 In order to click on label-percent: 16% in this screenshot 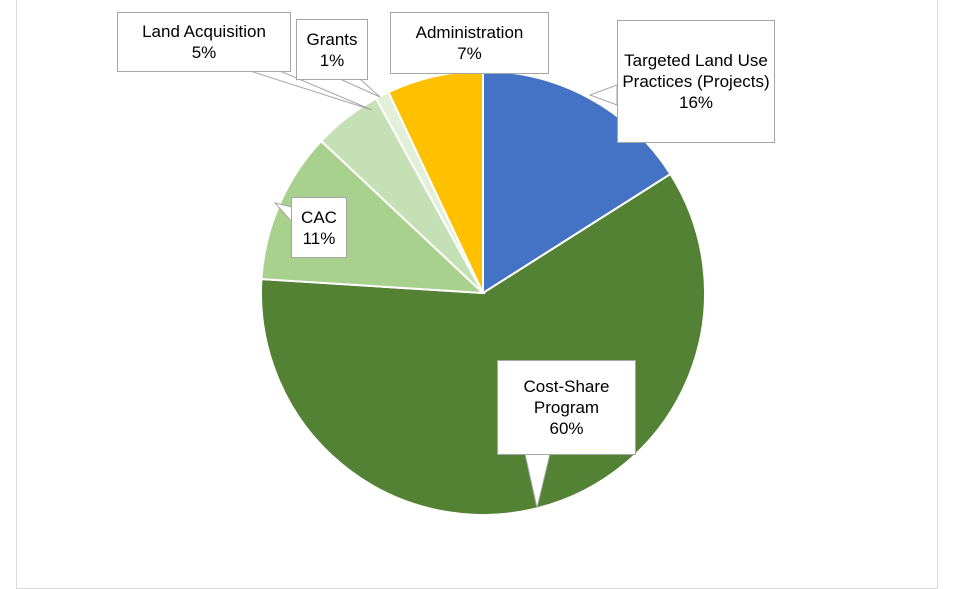, I will do `click(696, 102)`.